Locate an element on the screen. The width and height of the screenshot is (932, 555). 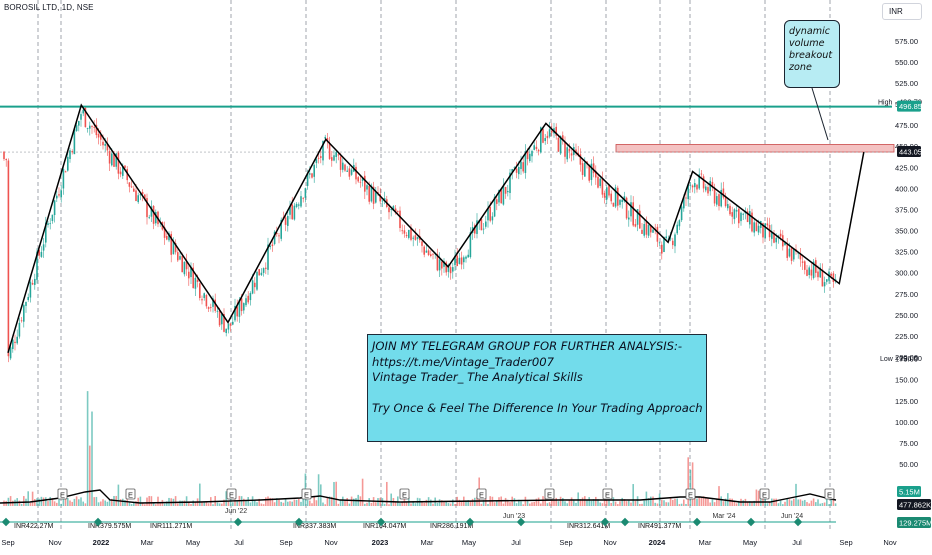
currency-button: INR is located at coordinates (902, 11).